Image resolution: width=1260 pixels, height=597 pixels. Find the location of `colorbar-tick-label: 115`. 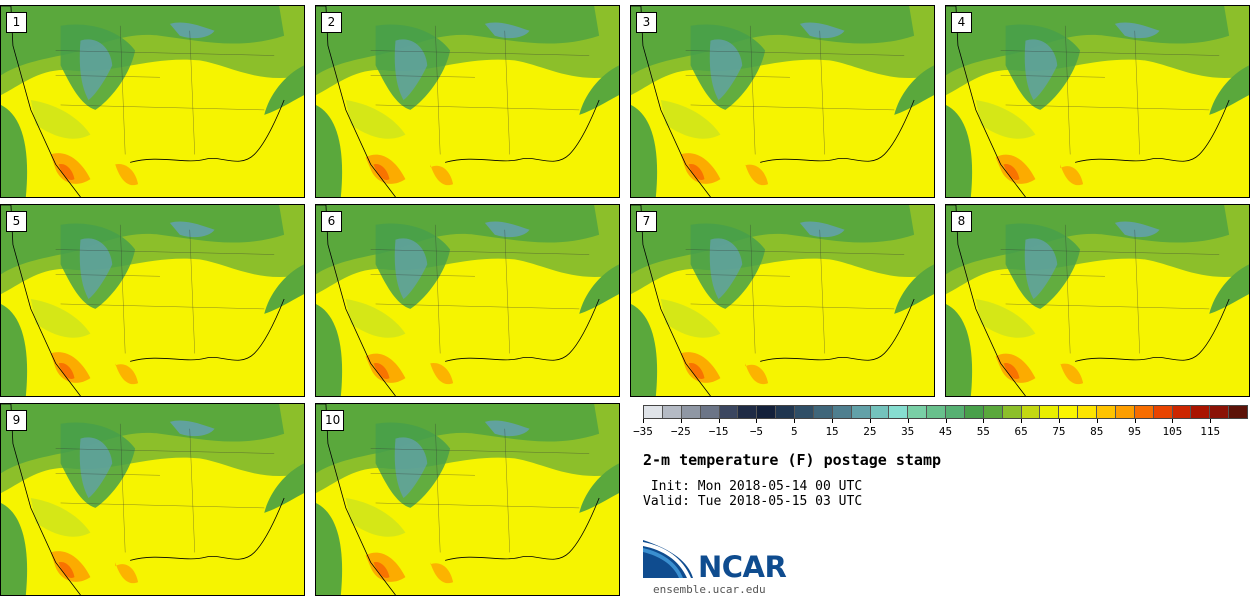

colorbar-tick-label: 115 is located at coordinates (1210, 431).